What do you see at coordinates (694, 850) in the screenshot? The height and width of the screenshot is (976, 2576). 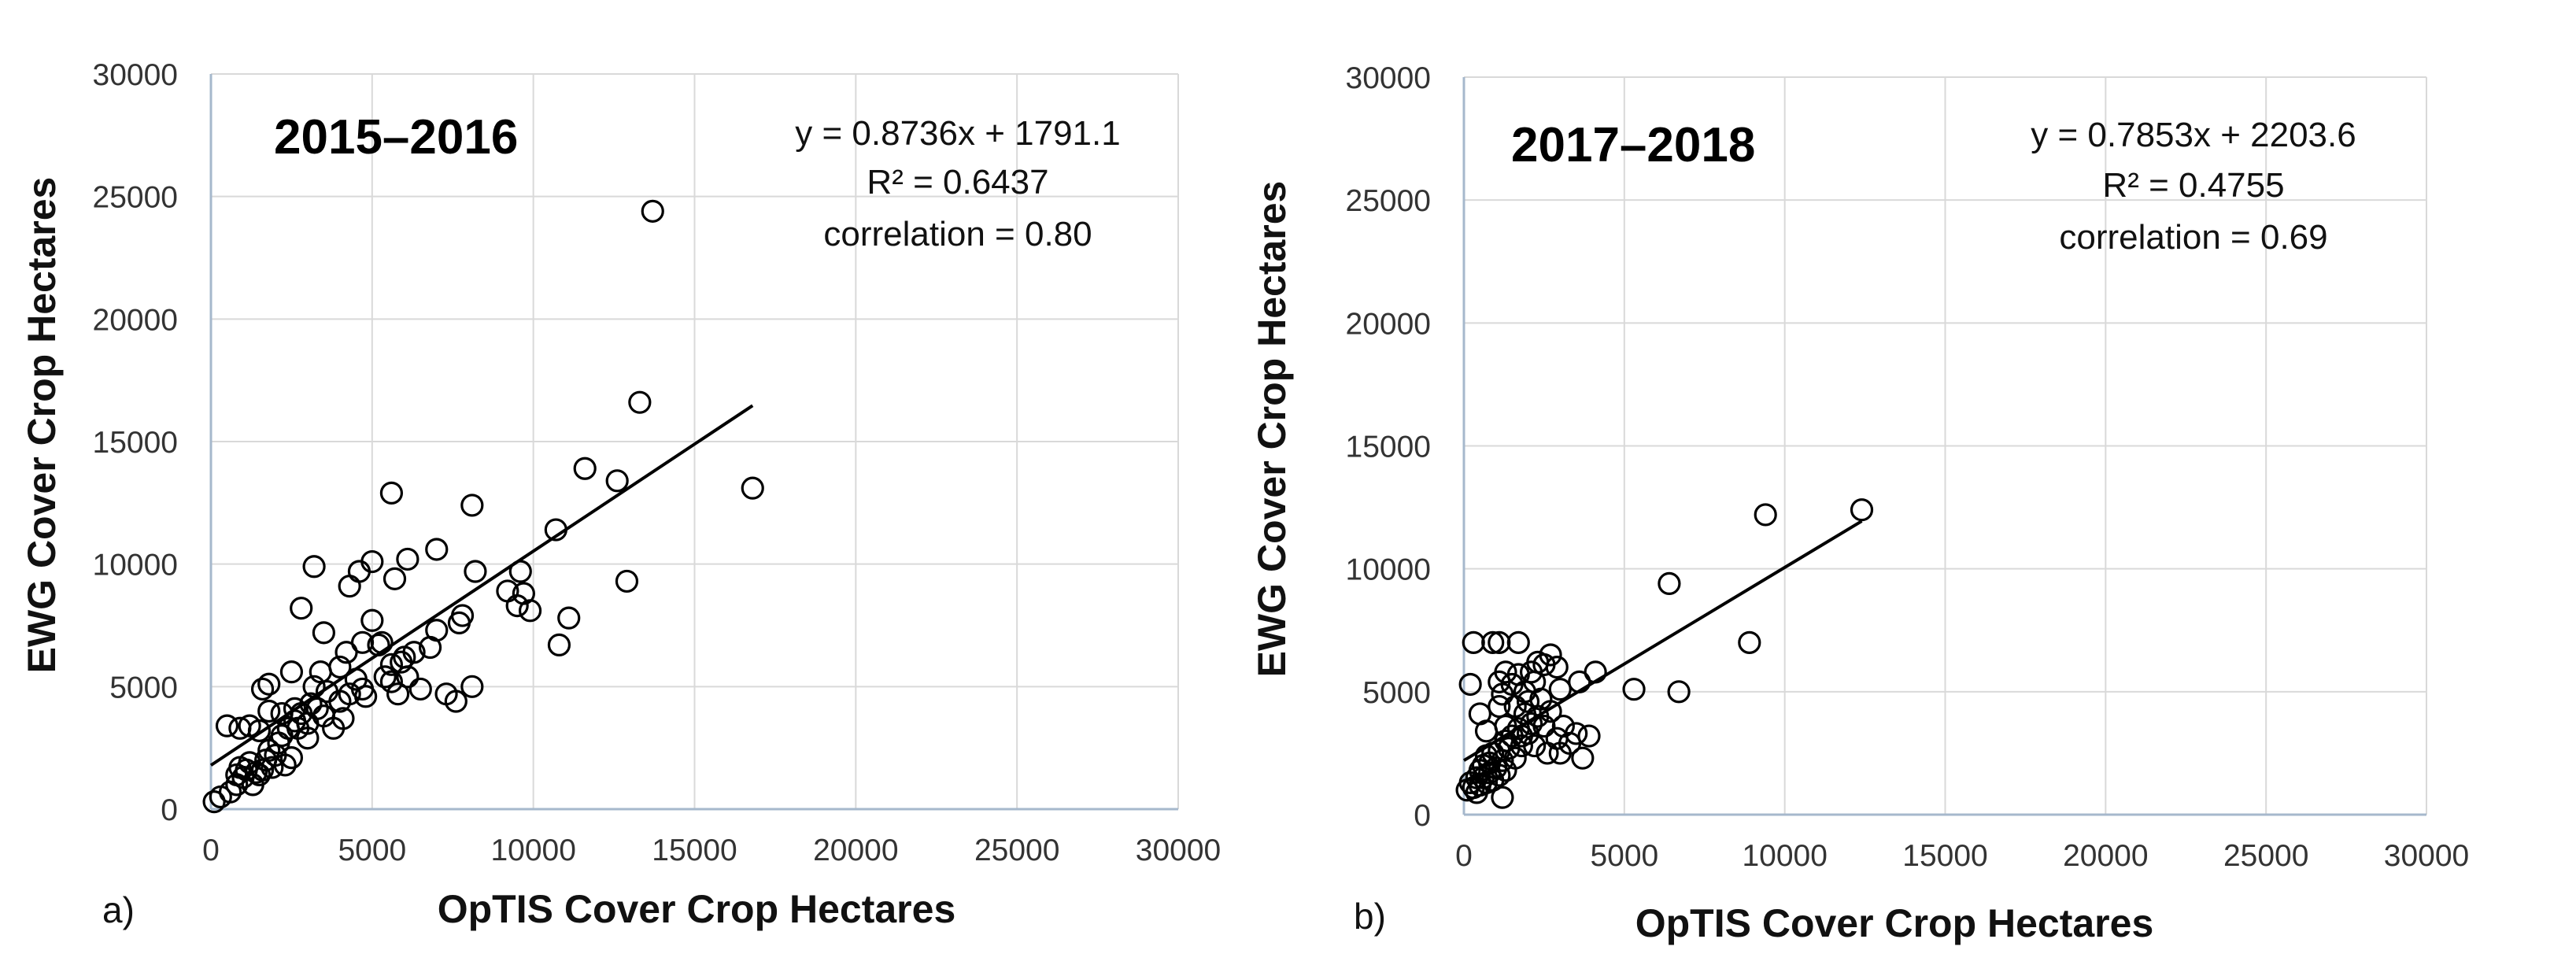 I see `panel-a-x-tick-label: 15000` at bounding box center [694, 850].